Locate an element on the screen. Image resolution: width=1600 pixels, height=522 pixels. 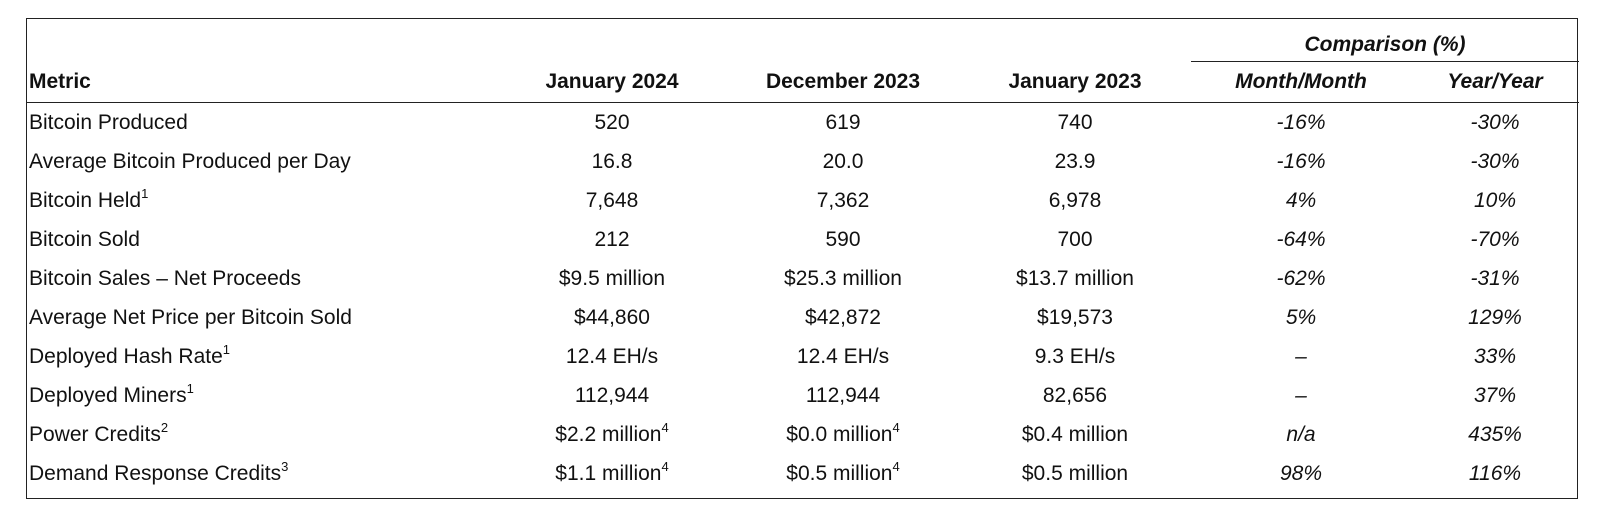
cell-december-2023-text: $25.3 million is located at coordinates (843, 278).